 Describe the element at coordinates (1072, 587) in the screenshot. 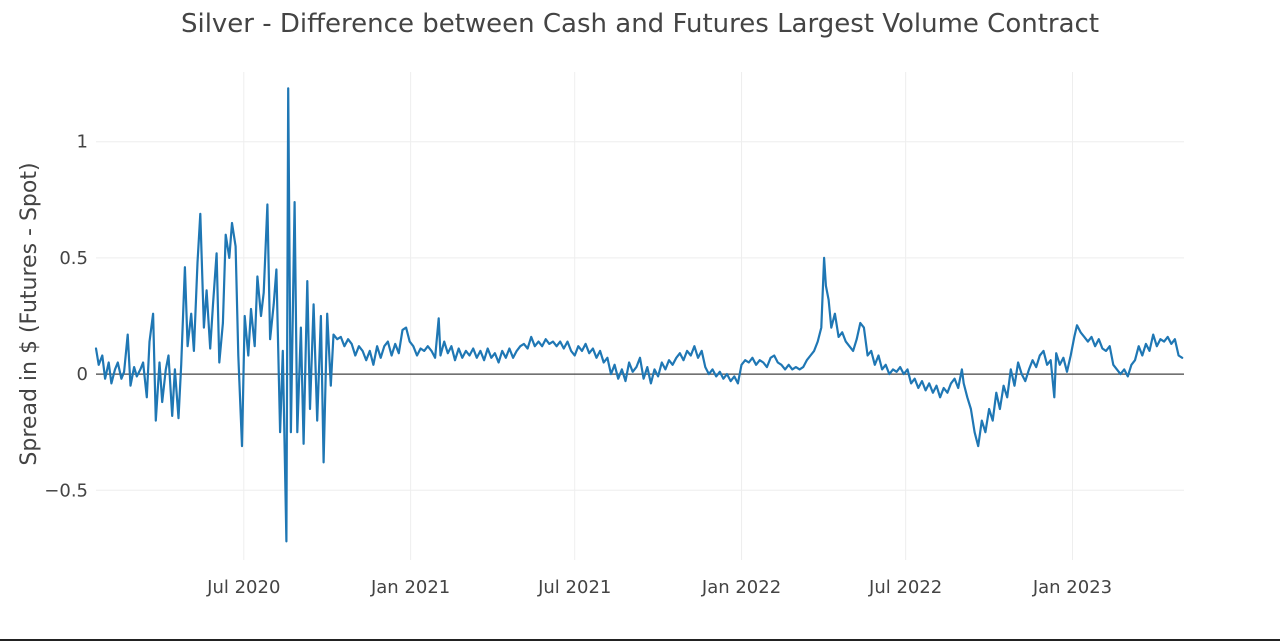

I see `x-tick-label: Jan 2023` at that location.